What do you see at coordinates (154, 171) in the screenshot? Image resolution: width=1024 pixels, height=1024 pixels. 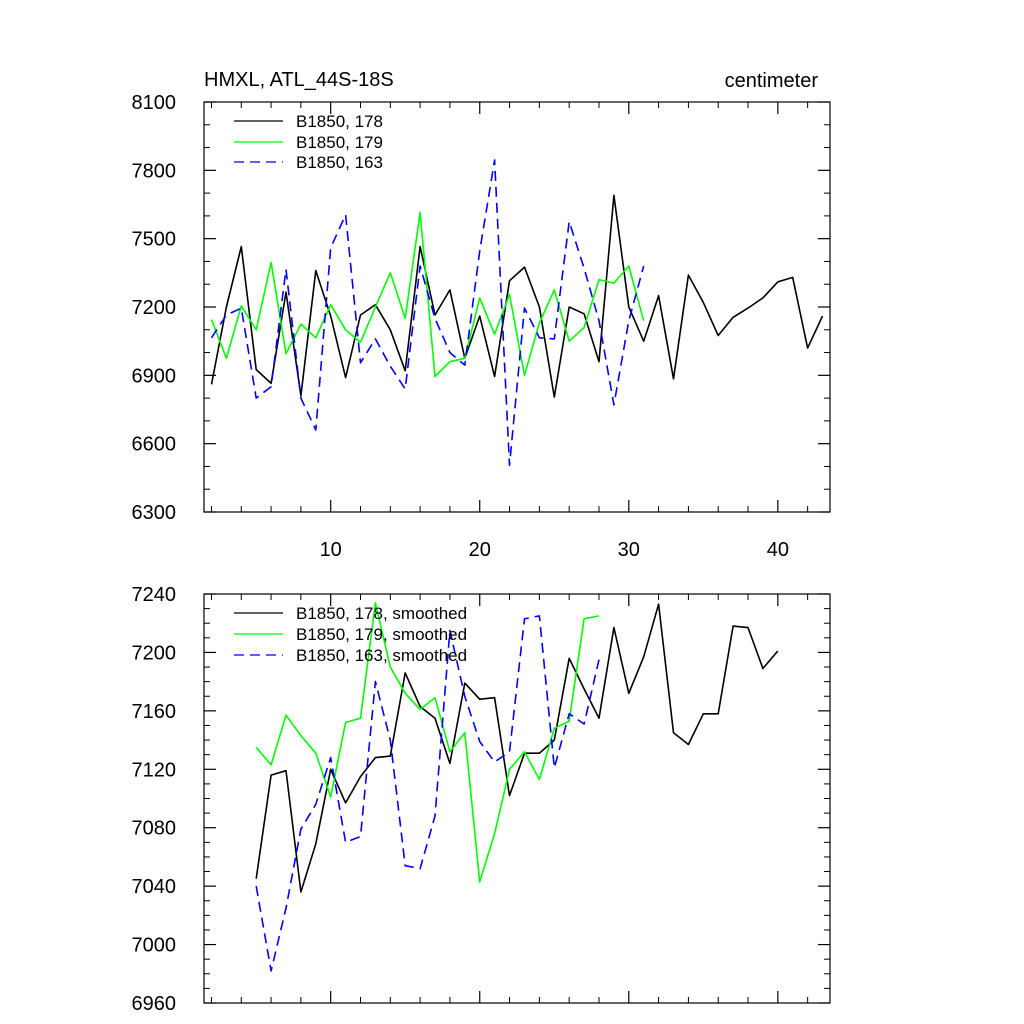 I see `y-tick-label: 7800` at bounding box center [154, 171].